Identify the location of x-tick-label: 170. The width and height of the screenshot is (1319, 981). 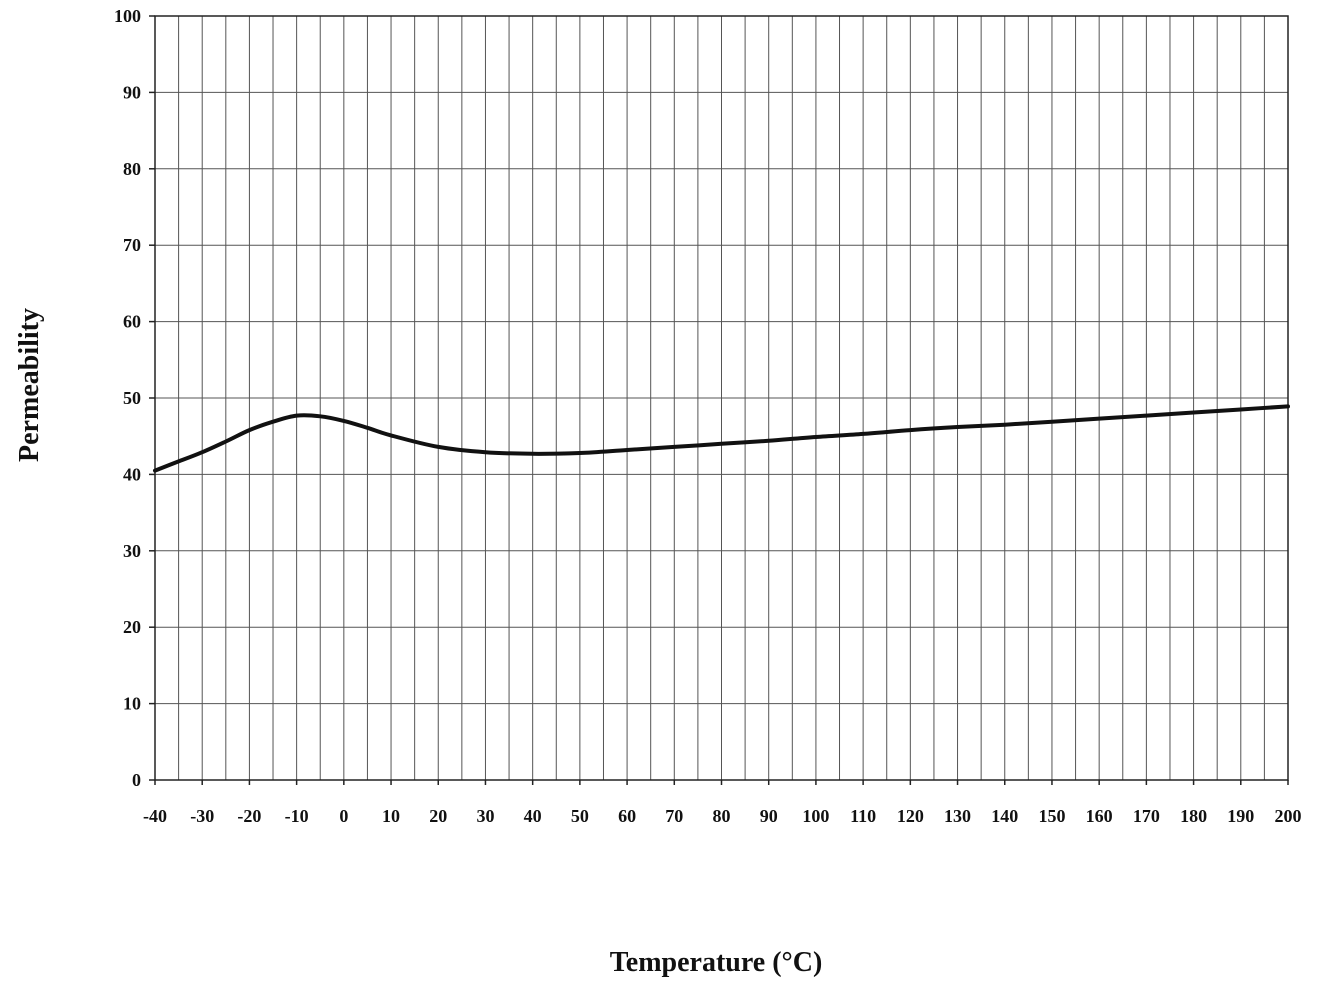
(1146, 816).